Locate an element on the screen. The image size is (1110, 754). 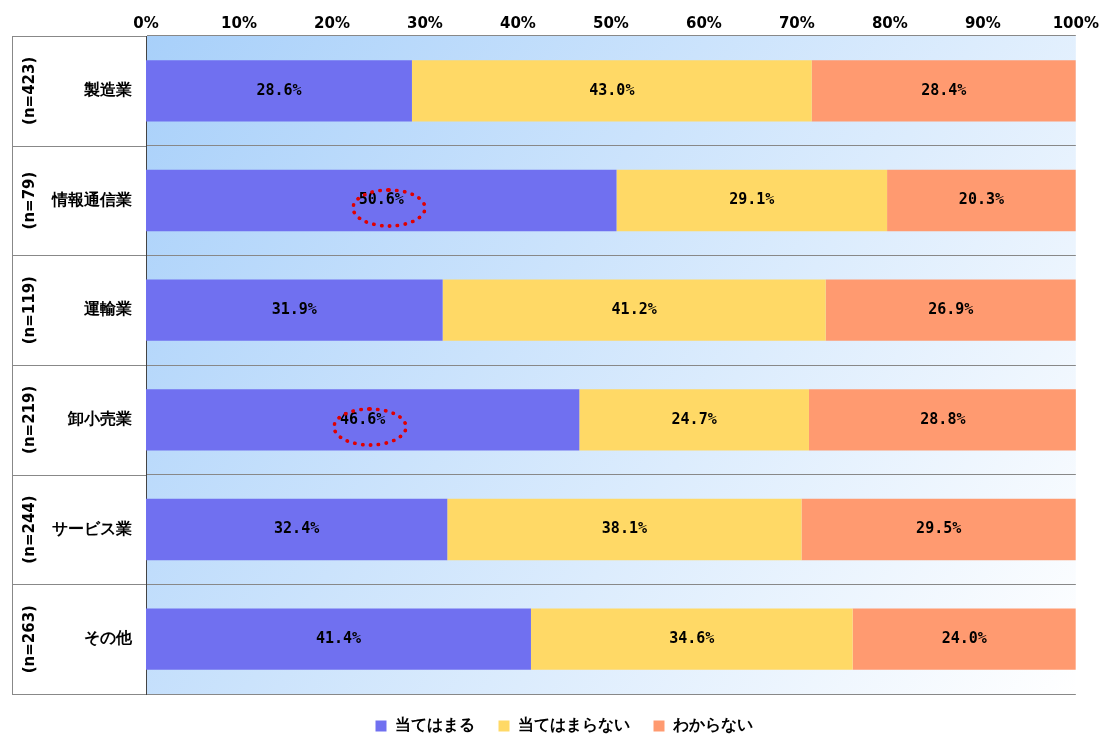
legend-label: 当てはまらない is located at coordinates (573, 725).